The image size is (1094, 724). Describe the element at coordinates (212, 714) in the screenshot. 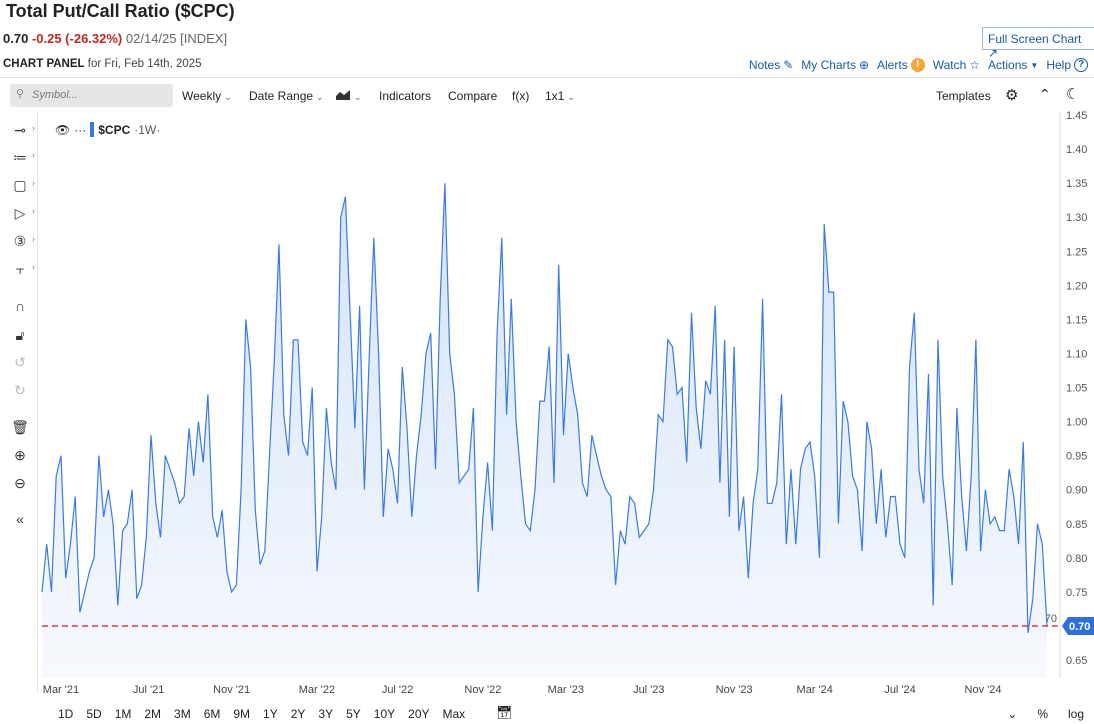

I see `range-button-6m: 6M` at that location.